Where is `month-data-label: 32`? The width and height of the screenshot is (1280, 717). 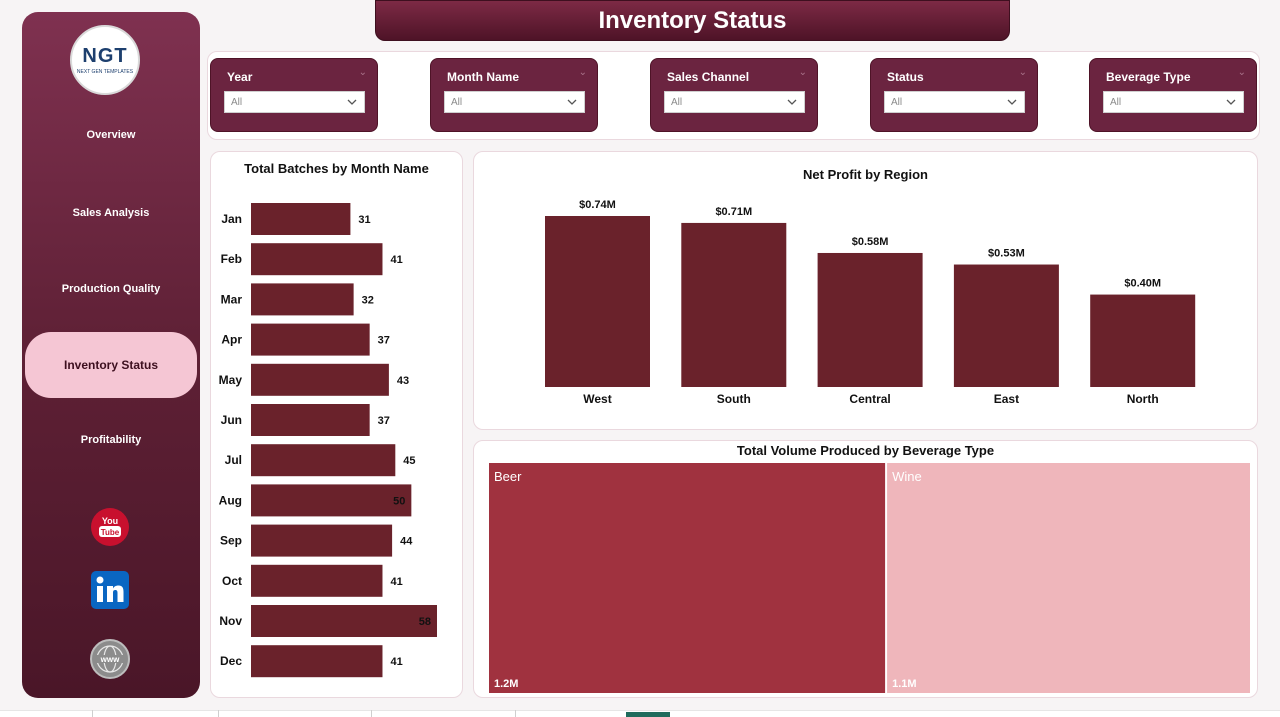
month-data-label: 32 is located at coordinates (368, 300).